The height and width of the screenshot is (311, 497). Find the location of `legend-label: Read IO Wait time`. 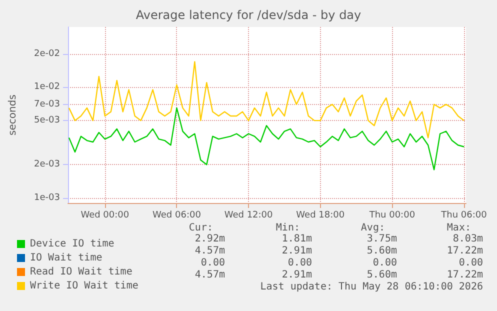

legend-label: Read IO Wait time is located at coordinates (81, 272).